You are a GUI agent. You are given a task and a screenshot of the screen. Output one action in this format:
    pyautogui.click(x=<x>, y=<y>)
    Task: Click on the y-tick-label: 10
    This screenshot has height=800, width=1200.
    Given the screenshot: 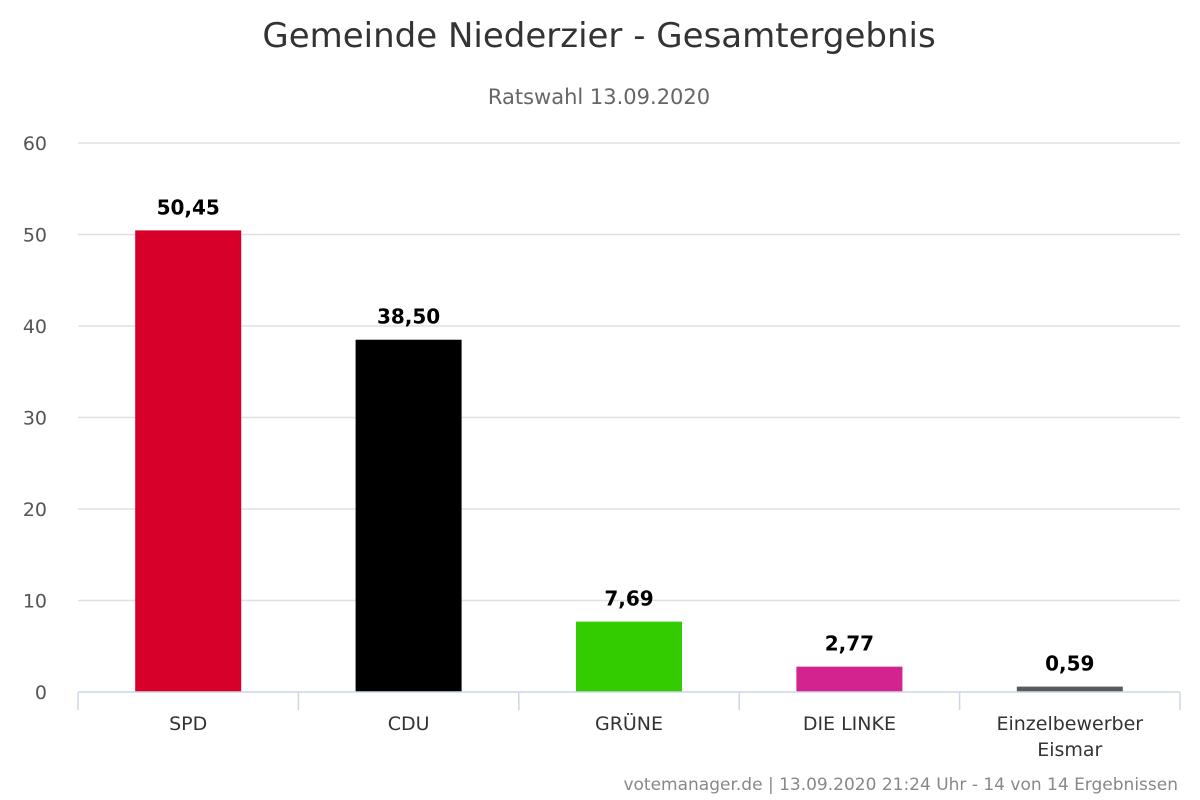 What is the action you would take?
    pyautogui.click(x=35, y=602)
    